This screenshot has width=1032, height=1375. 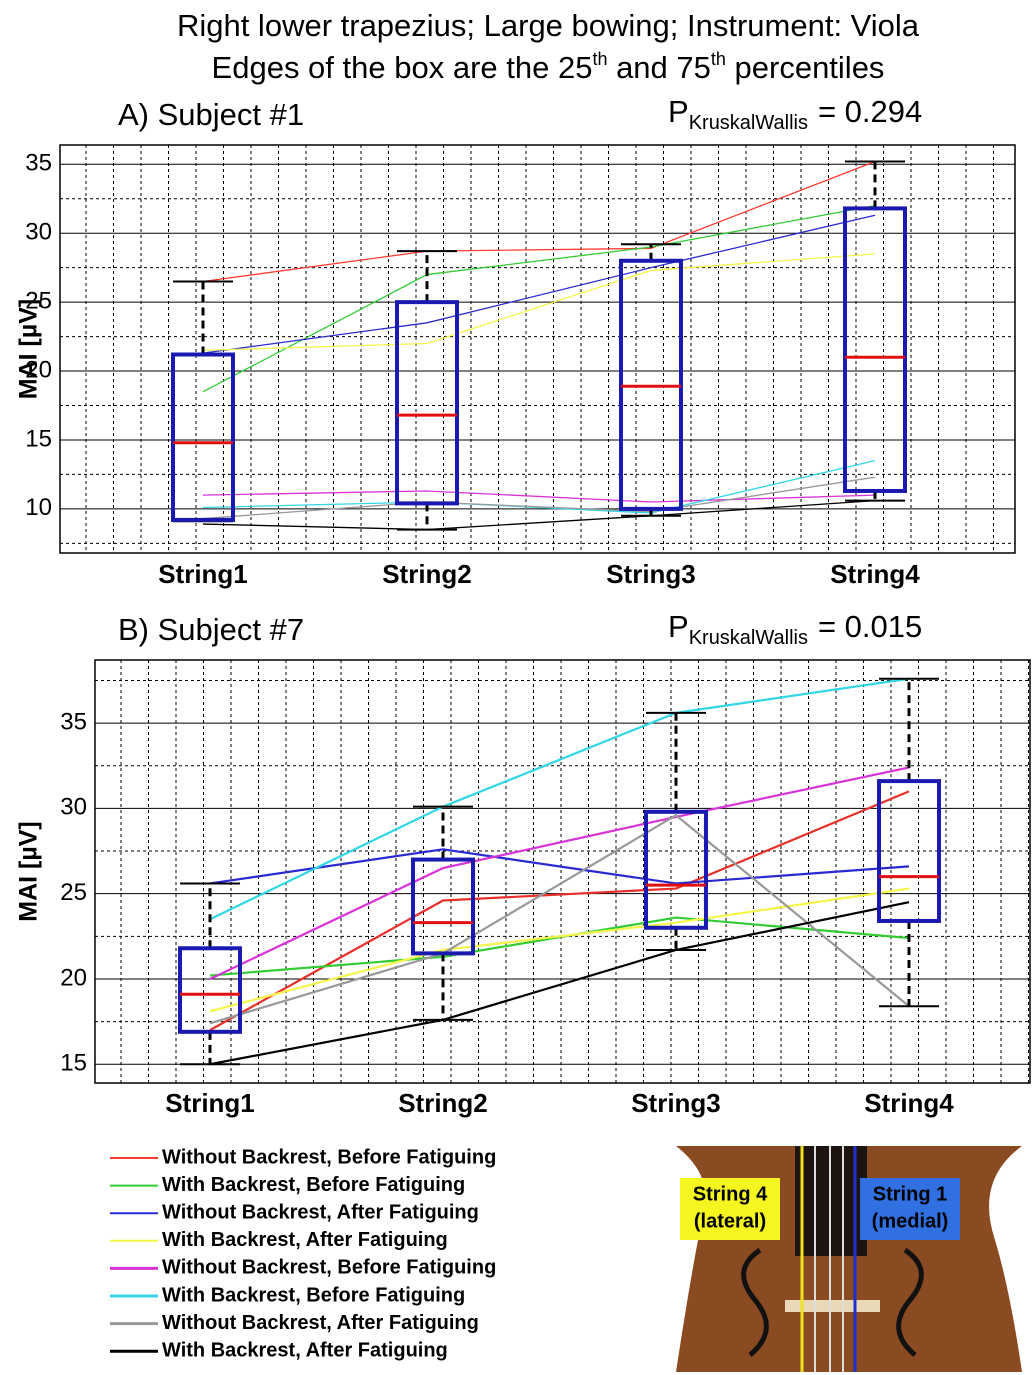 I want to click on p-value: PKruskalWallis = 0.015, so click(x=795, y=629).